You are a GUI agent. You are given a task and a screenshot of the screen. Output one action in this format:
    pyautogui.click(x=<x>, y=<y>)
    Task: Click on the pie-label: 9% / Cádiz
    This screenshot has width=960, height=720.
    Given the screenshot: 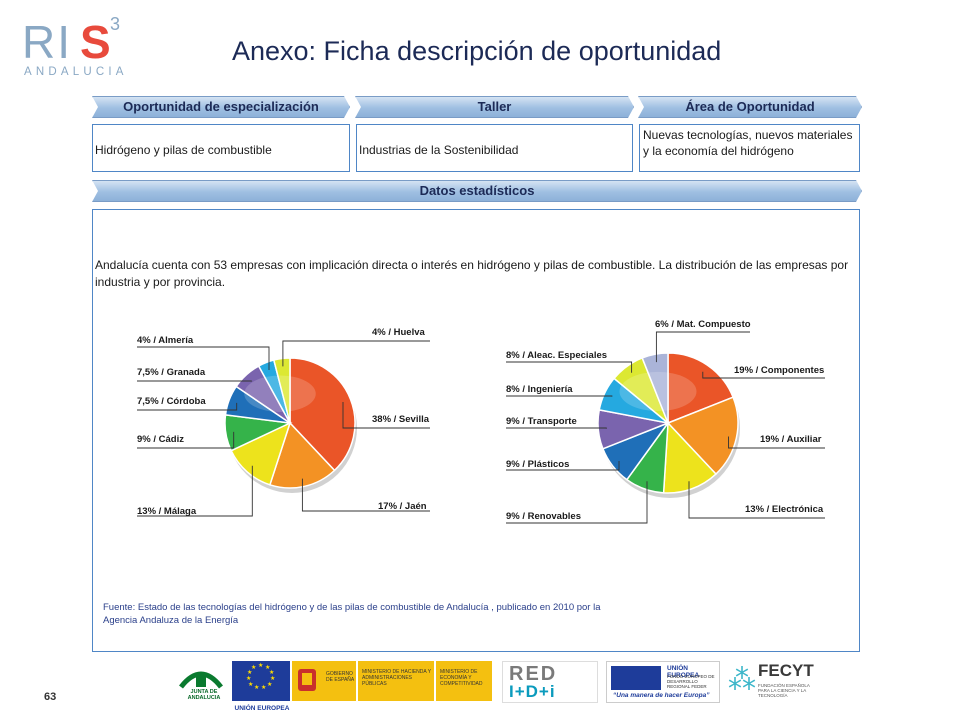 What is the action you would take?
    pyautogui.click(x=160, y=439)
    